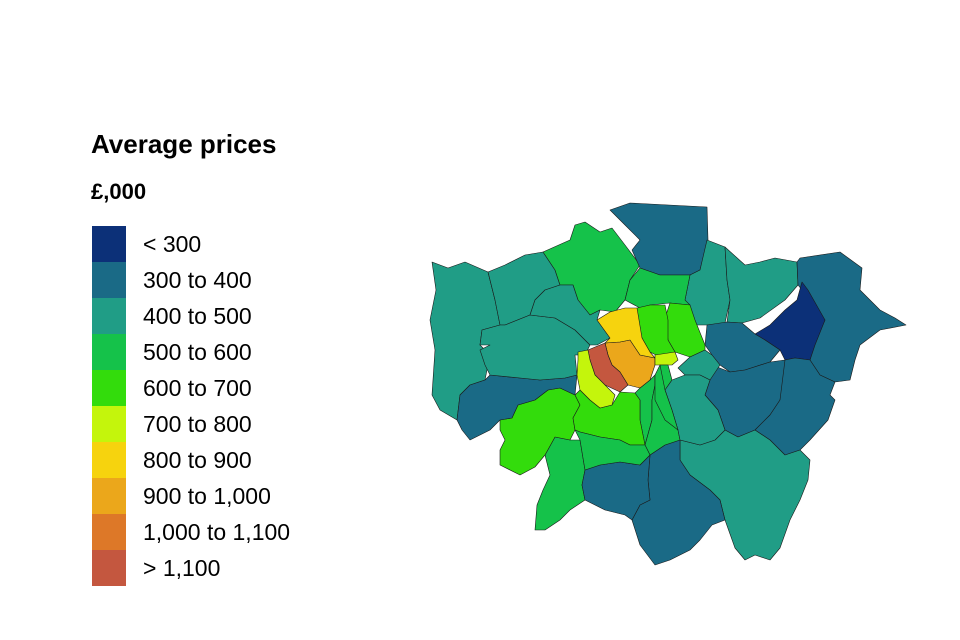  Describe the element at coordinates (184, 144) in the screenshot. I see `legend-title: Average prices` at that location.